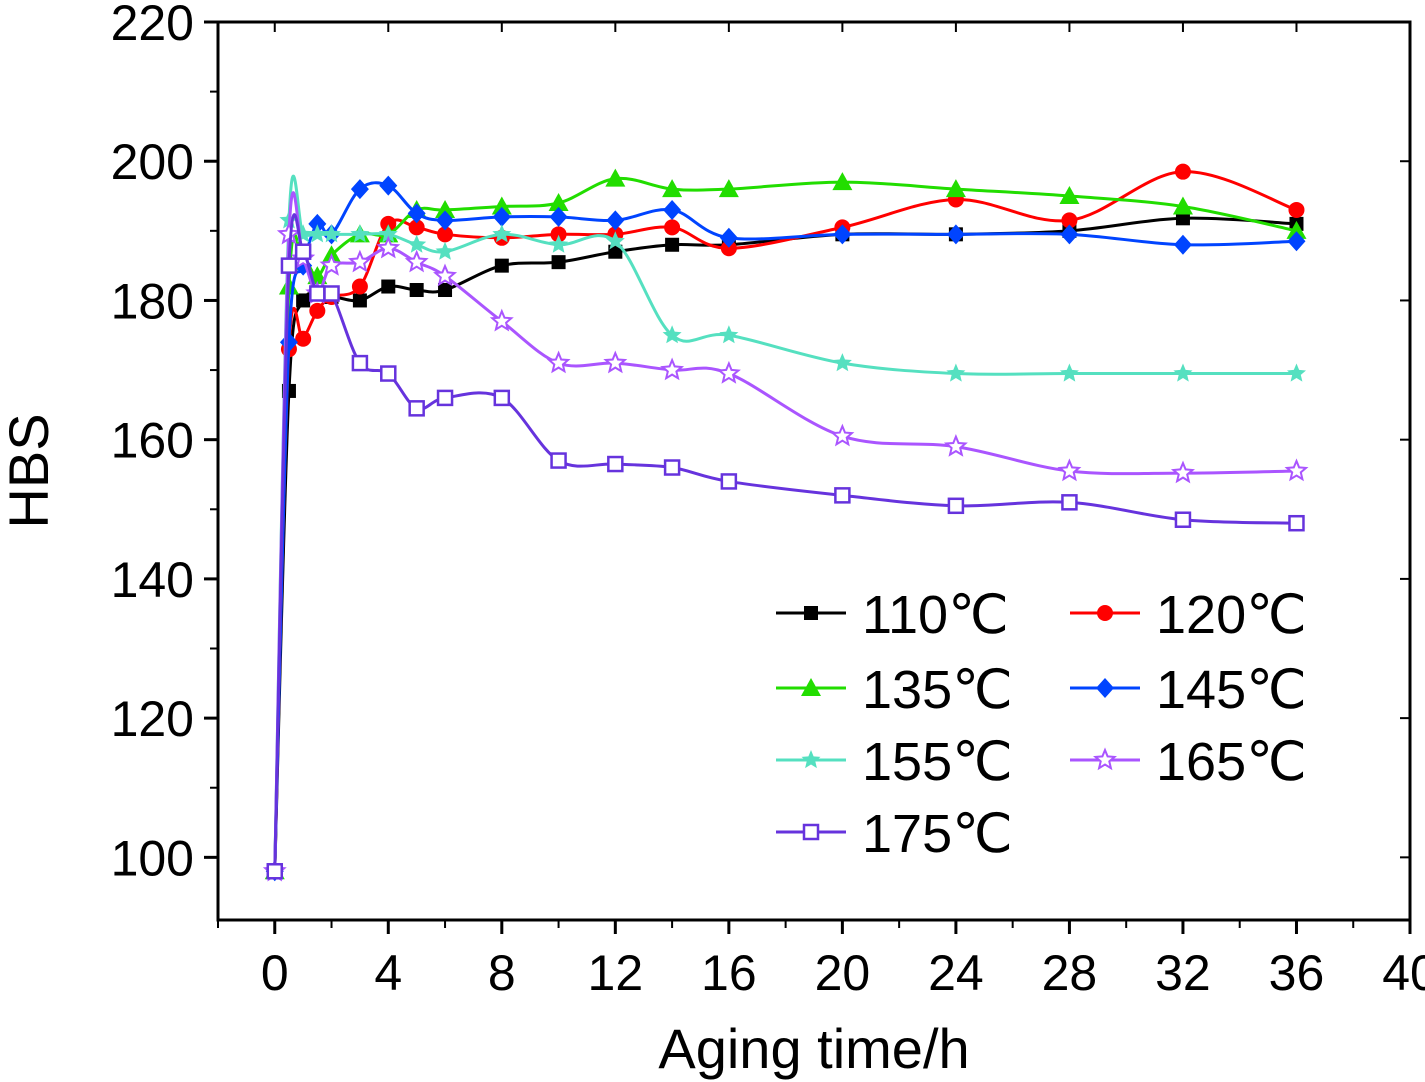 The height and width of the screenshot is (1082, 1425). What do you see at coordinates (388, 973) in the screenshot?
I see `x-tick-label: 4` at bounding box center [388, 973].